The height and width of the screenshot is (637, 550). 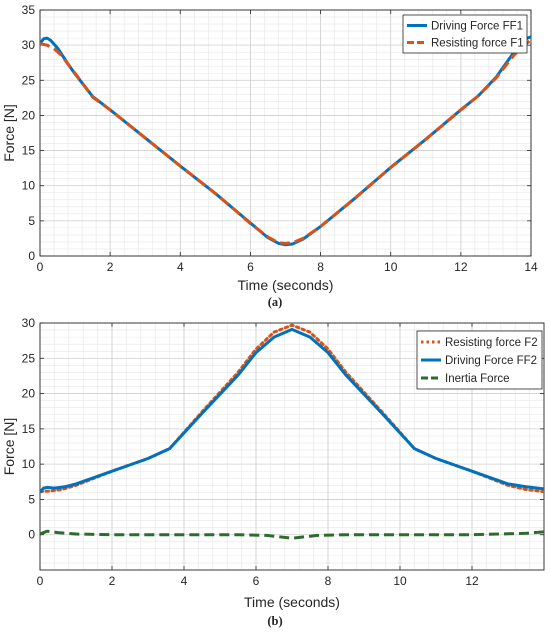 I want to click on legend-label: Driving Force FF2, so click(x=491, y=361).